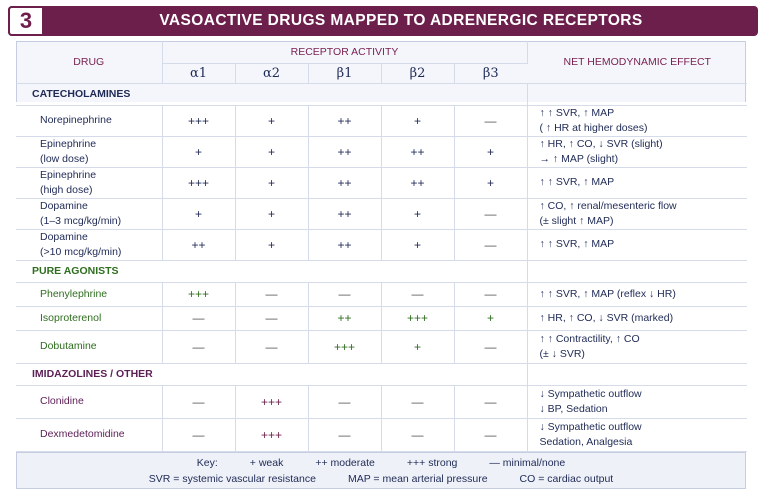 The image size is (774, 491). What do you see at coordinates (576, 220) in the screenshot?
I see `net-effect-line: (± slight ↑ MAP)` at bounding box center [576, 220].